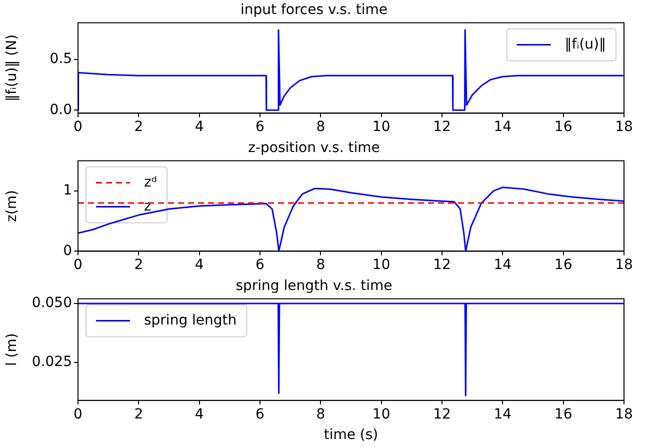 The image size is (646, 447). What do you see at coordinates (61, 59) in the screenshot?
I see `y-tick-label: 0.5` at bounding box center [61, 59].